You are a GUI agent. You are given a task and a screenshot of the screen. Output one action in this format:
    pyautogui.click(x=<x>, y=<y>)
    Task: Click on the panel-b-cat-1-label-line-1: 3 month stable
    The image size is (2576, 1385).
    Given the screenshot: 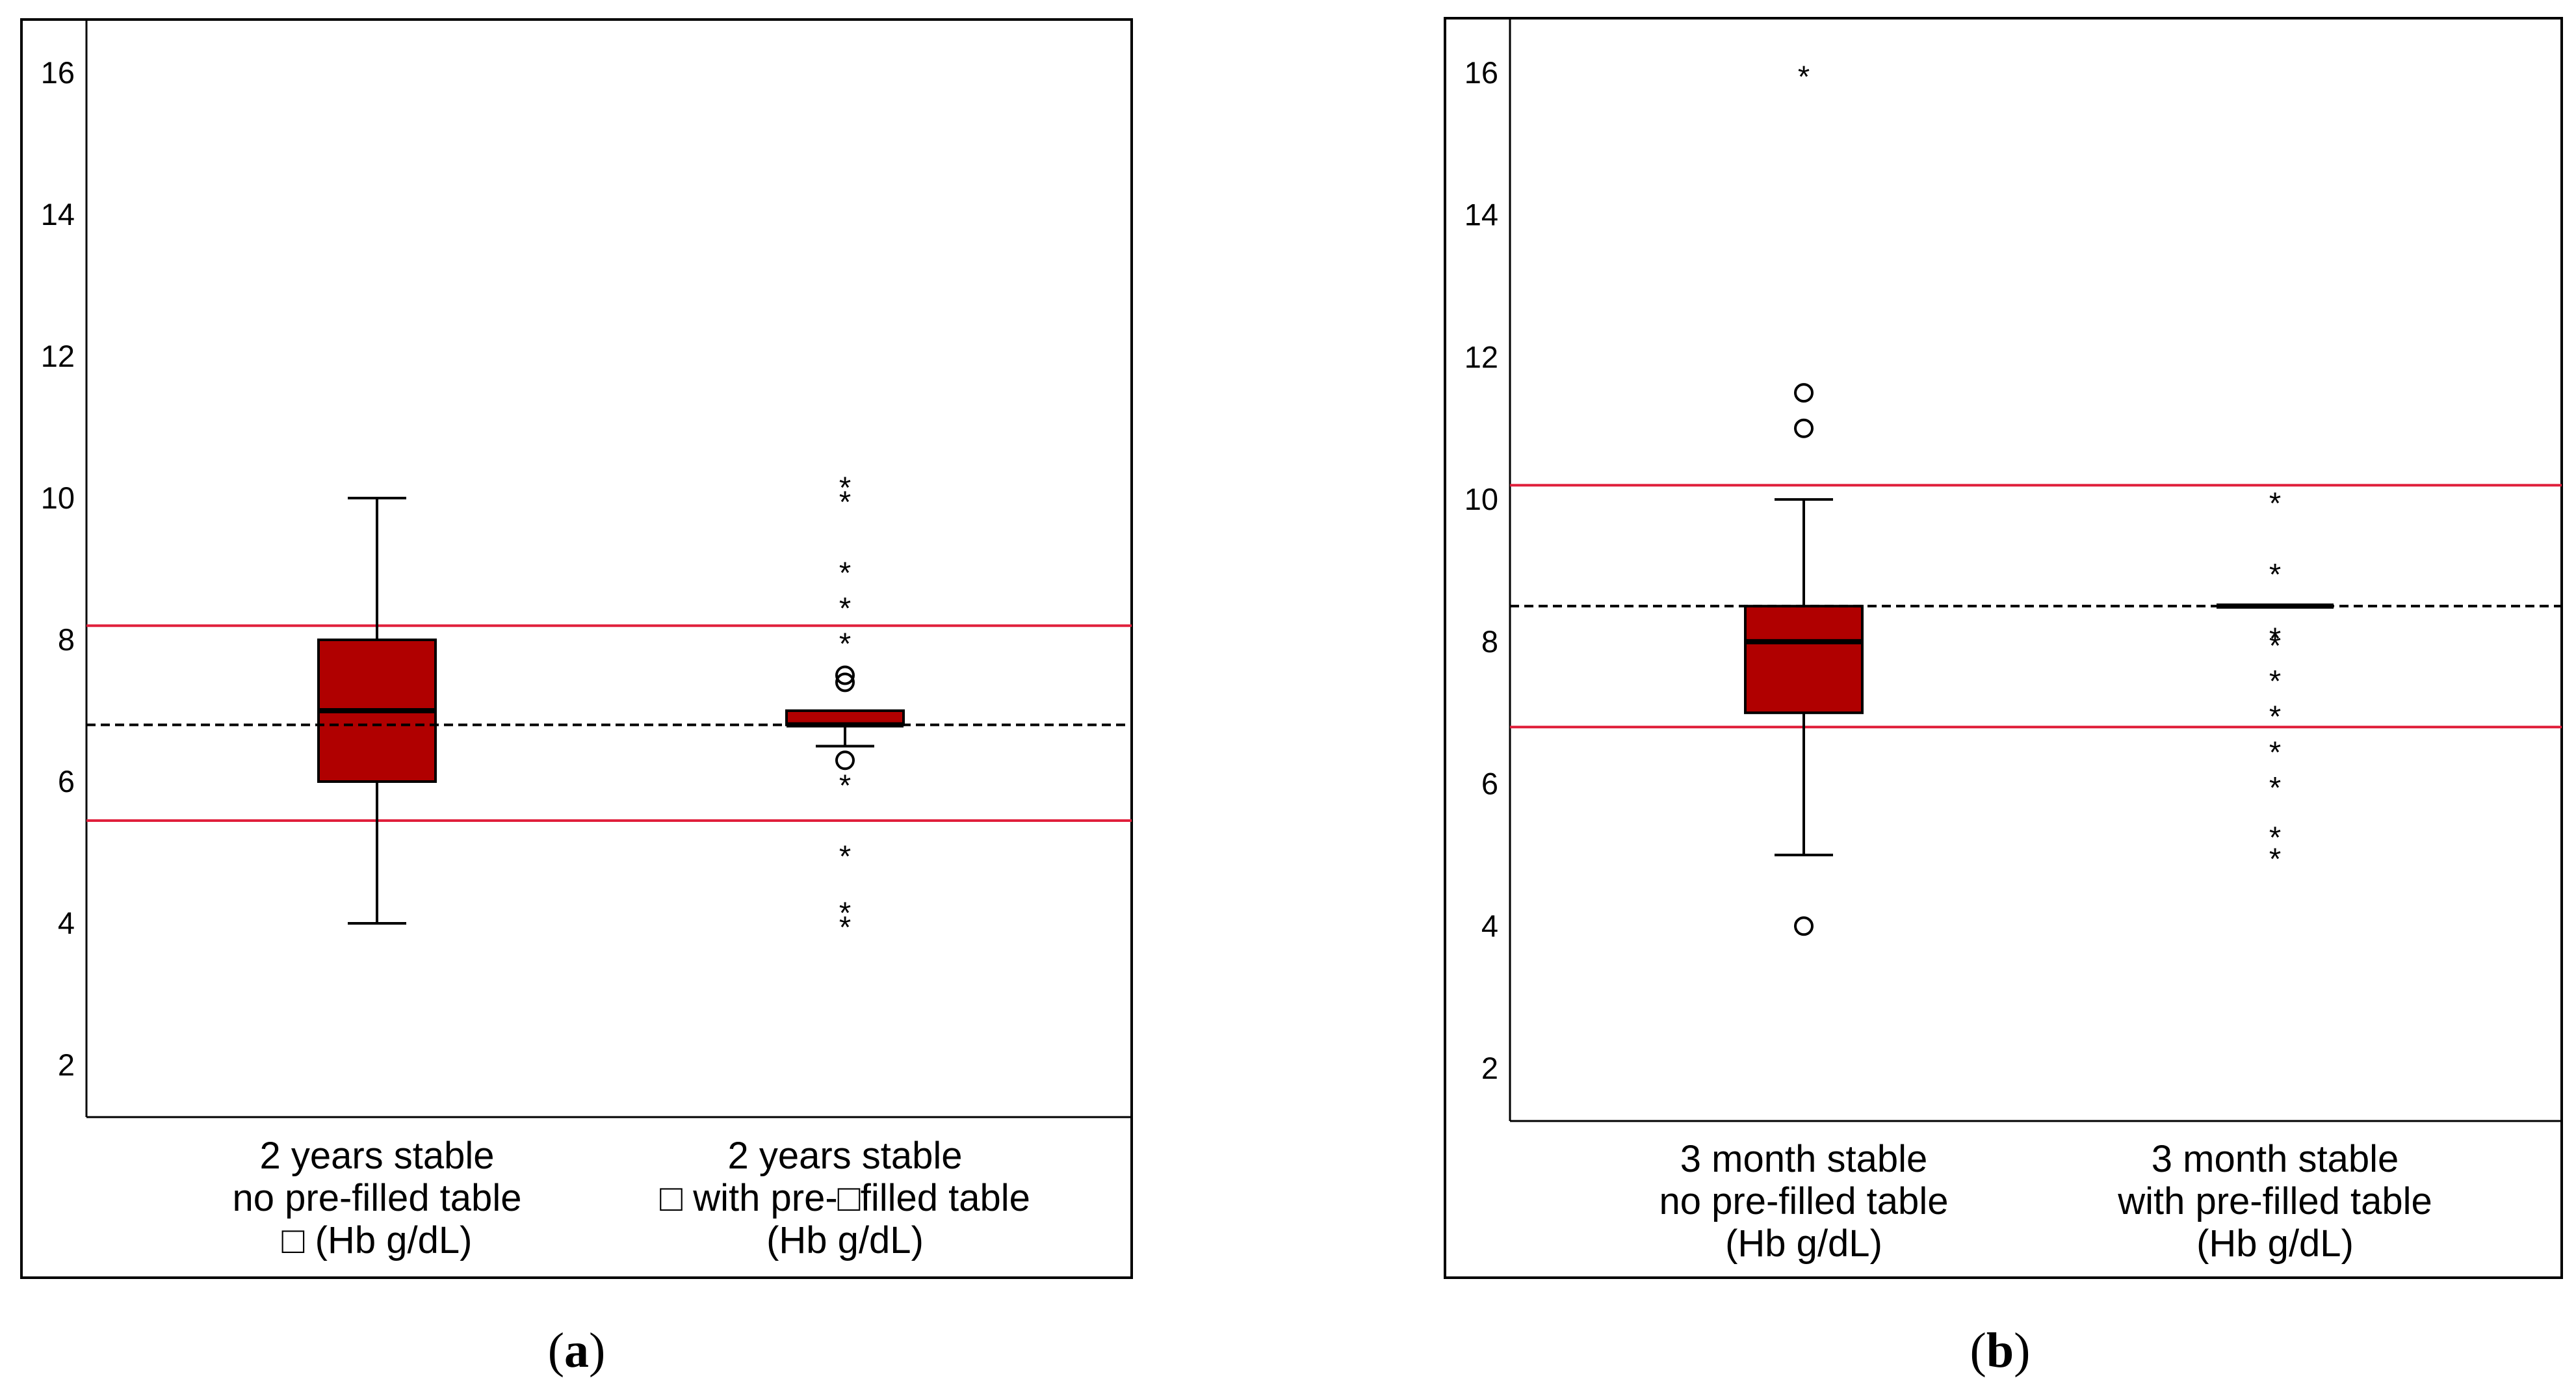 What is the action you would take?
    pyautogui.click(x=1804, y=1159)
    